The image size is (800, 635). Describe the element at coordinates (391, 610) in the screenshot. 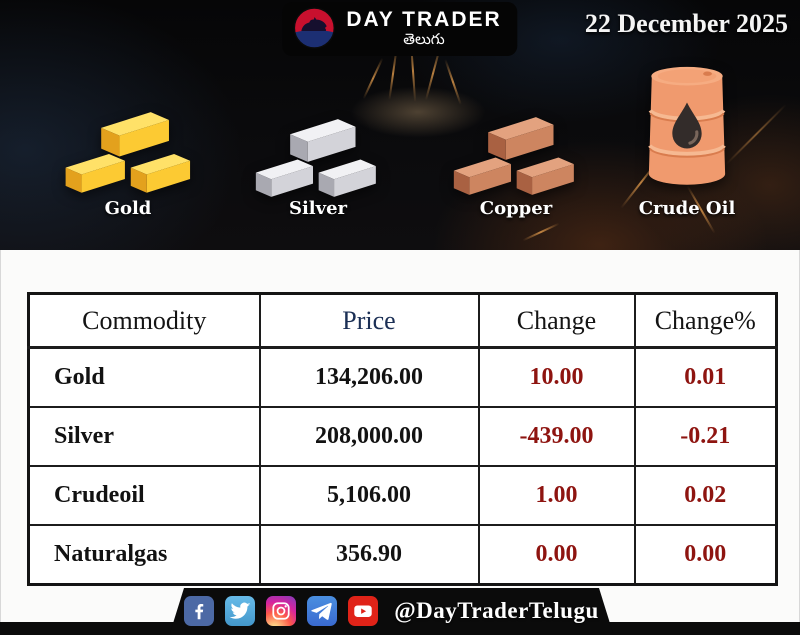

I see `social-ribbon: @DayTraderTelugu` at that location.